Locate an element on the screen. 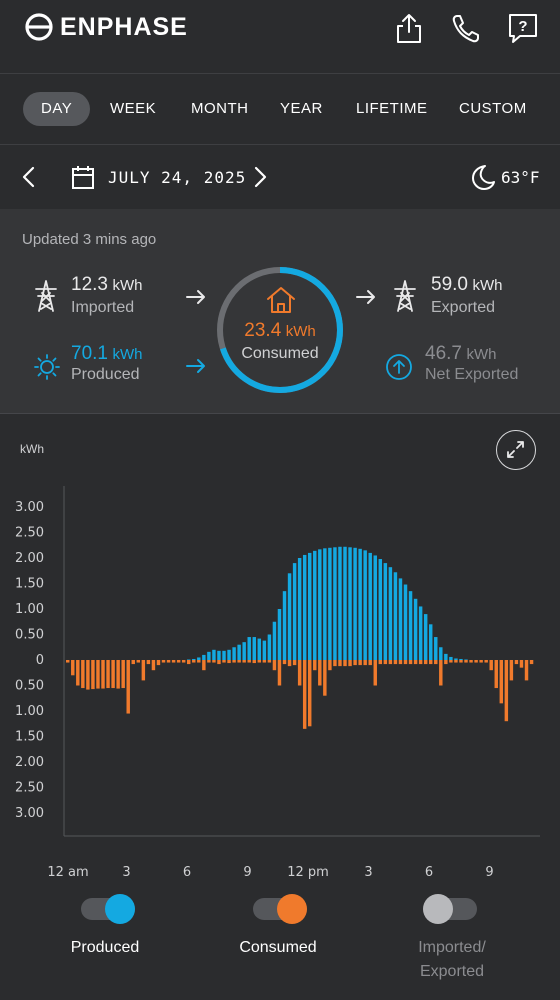 The height and width of the screenshot is (1000, 560). imported-exported-toggle is located at coordinates (450, 909).